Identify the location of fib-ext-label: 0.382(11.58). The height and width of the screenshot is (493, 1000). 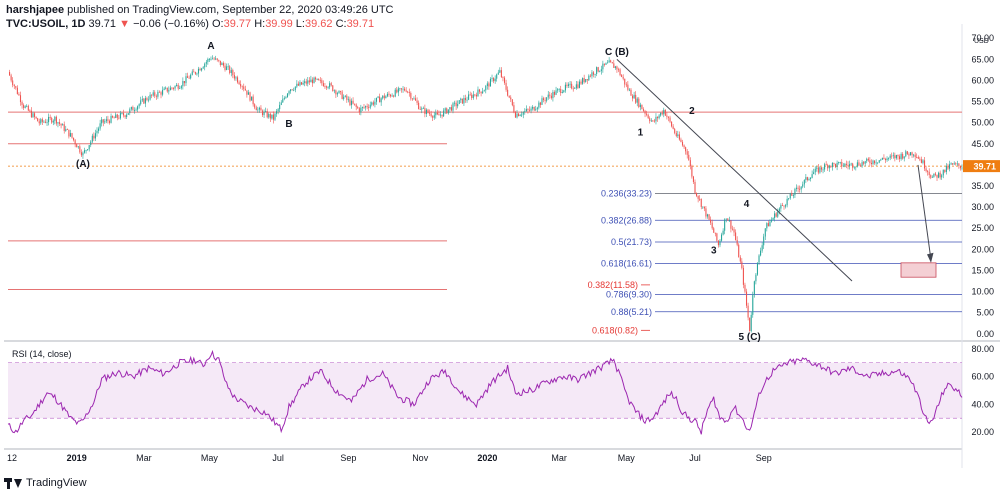
(613, 285).